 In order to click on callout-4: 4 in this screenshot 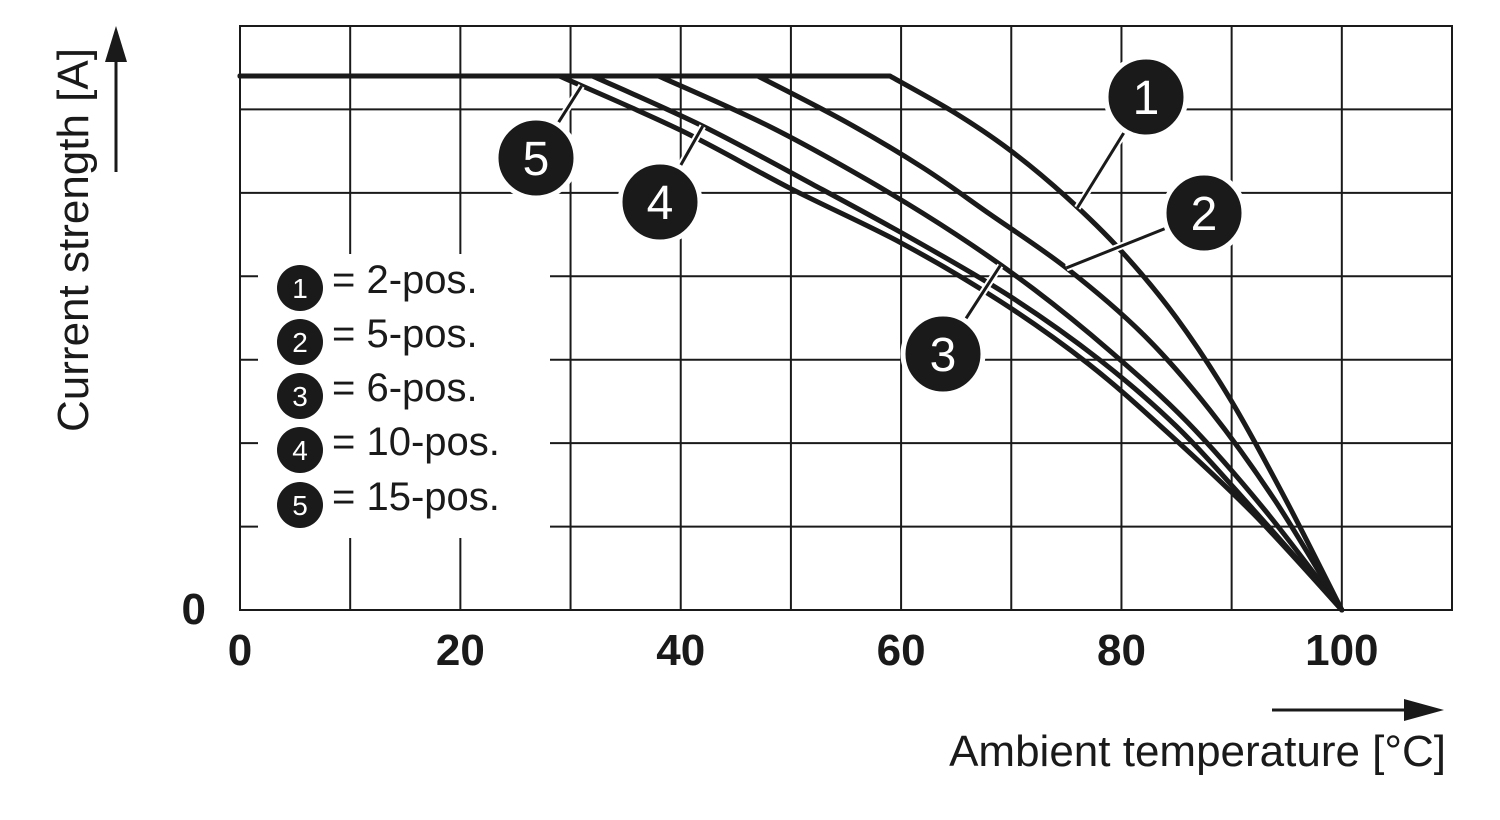, I will do `click(661, 184)`.